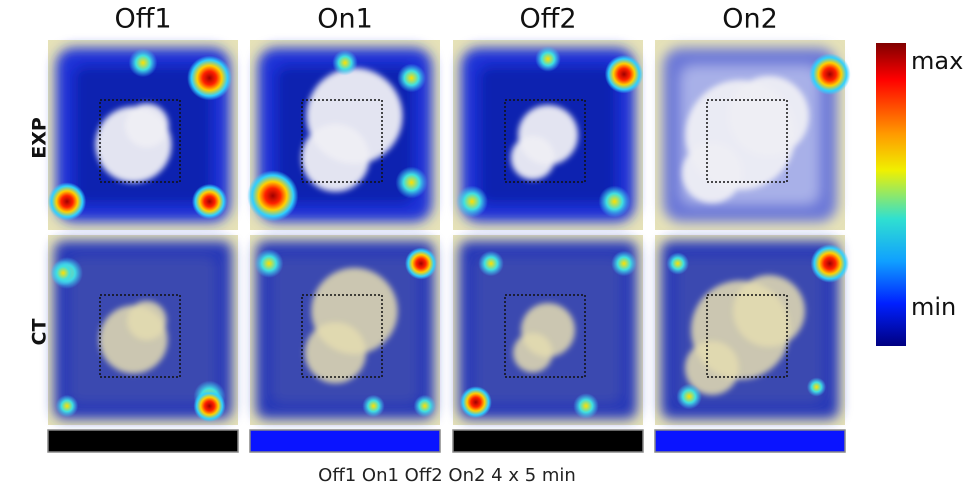 The height and width of the screenshot is (487, 978). Describe the element at coordinates (891, 194) in the screenshot. I see `colorbar` at that location.